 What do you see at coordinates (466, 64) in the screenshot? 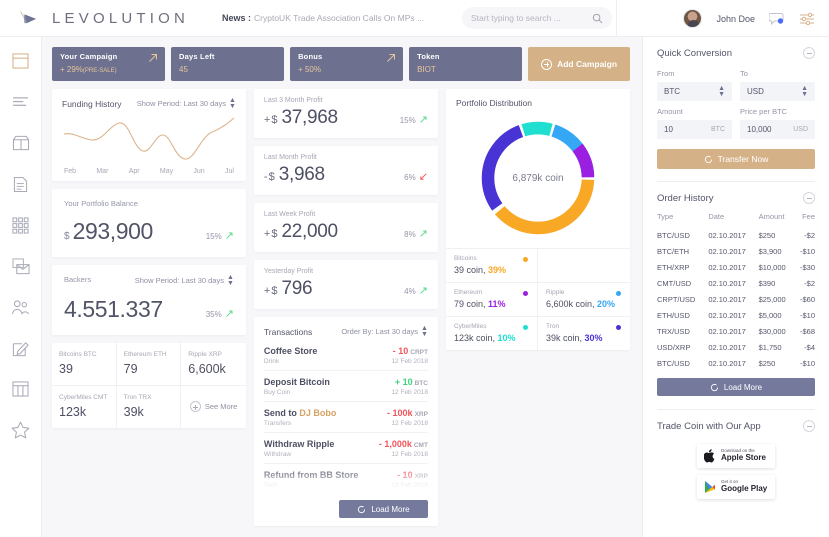
I see `banner-token: Token BIOT` at bounding box center [466, 64].